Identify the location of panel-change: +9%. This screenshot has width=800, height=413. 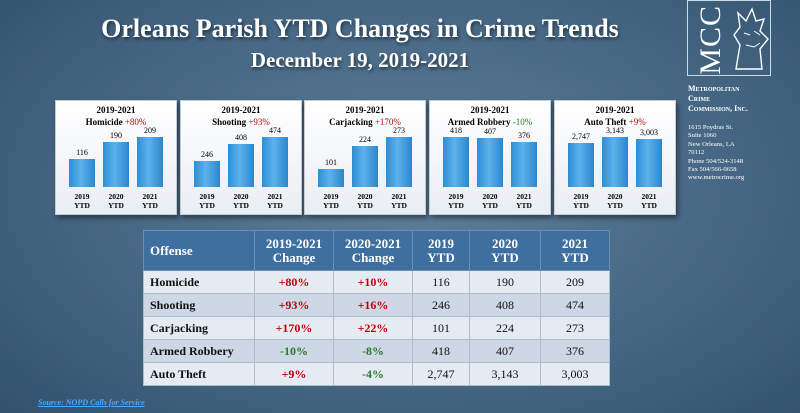
(637, 122).